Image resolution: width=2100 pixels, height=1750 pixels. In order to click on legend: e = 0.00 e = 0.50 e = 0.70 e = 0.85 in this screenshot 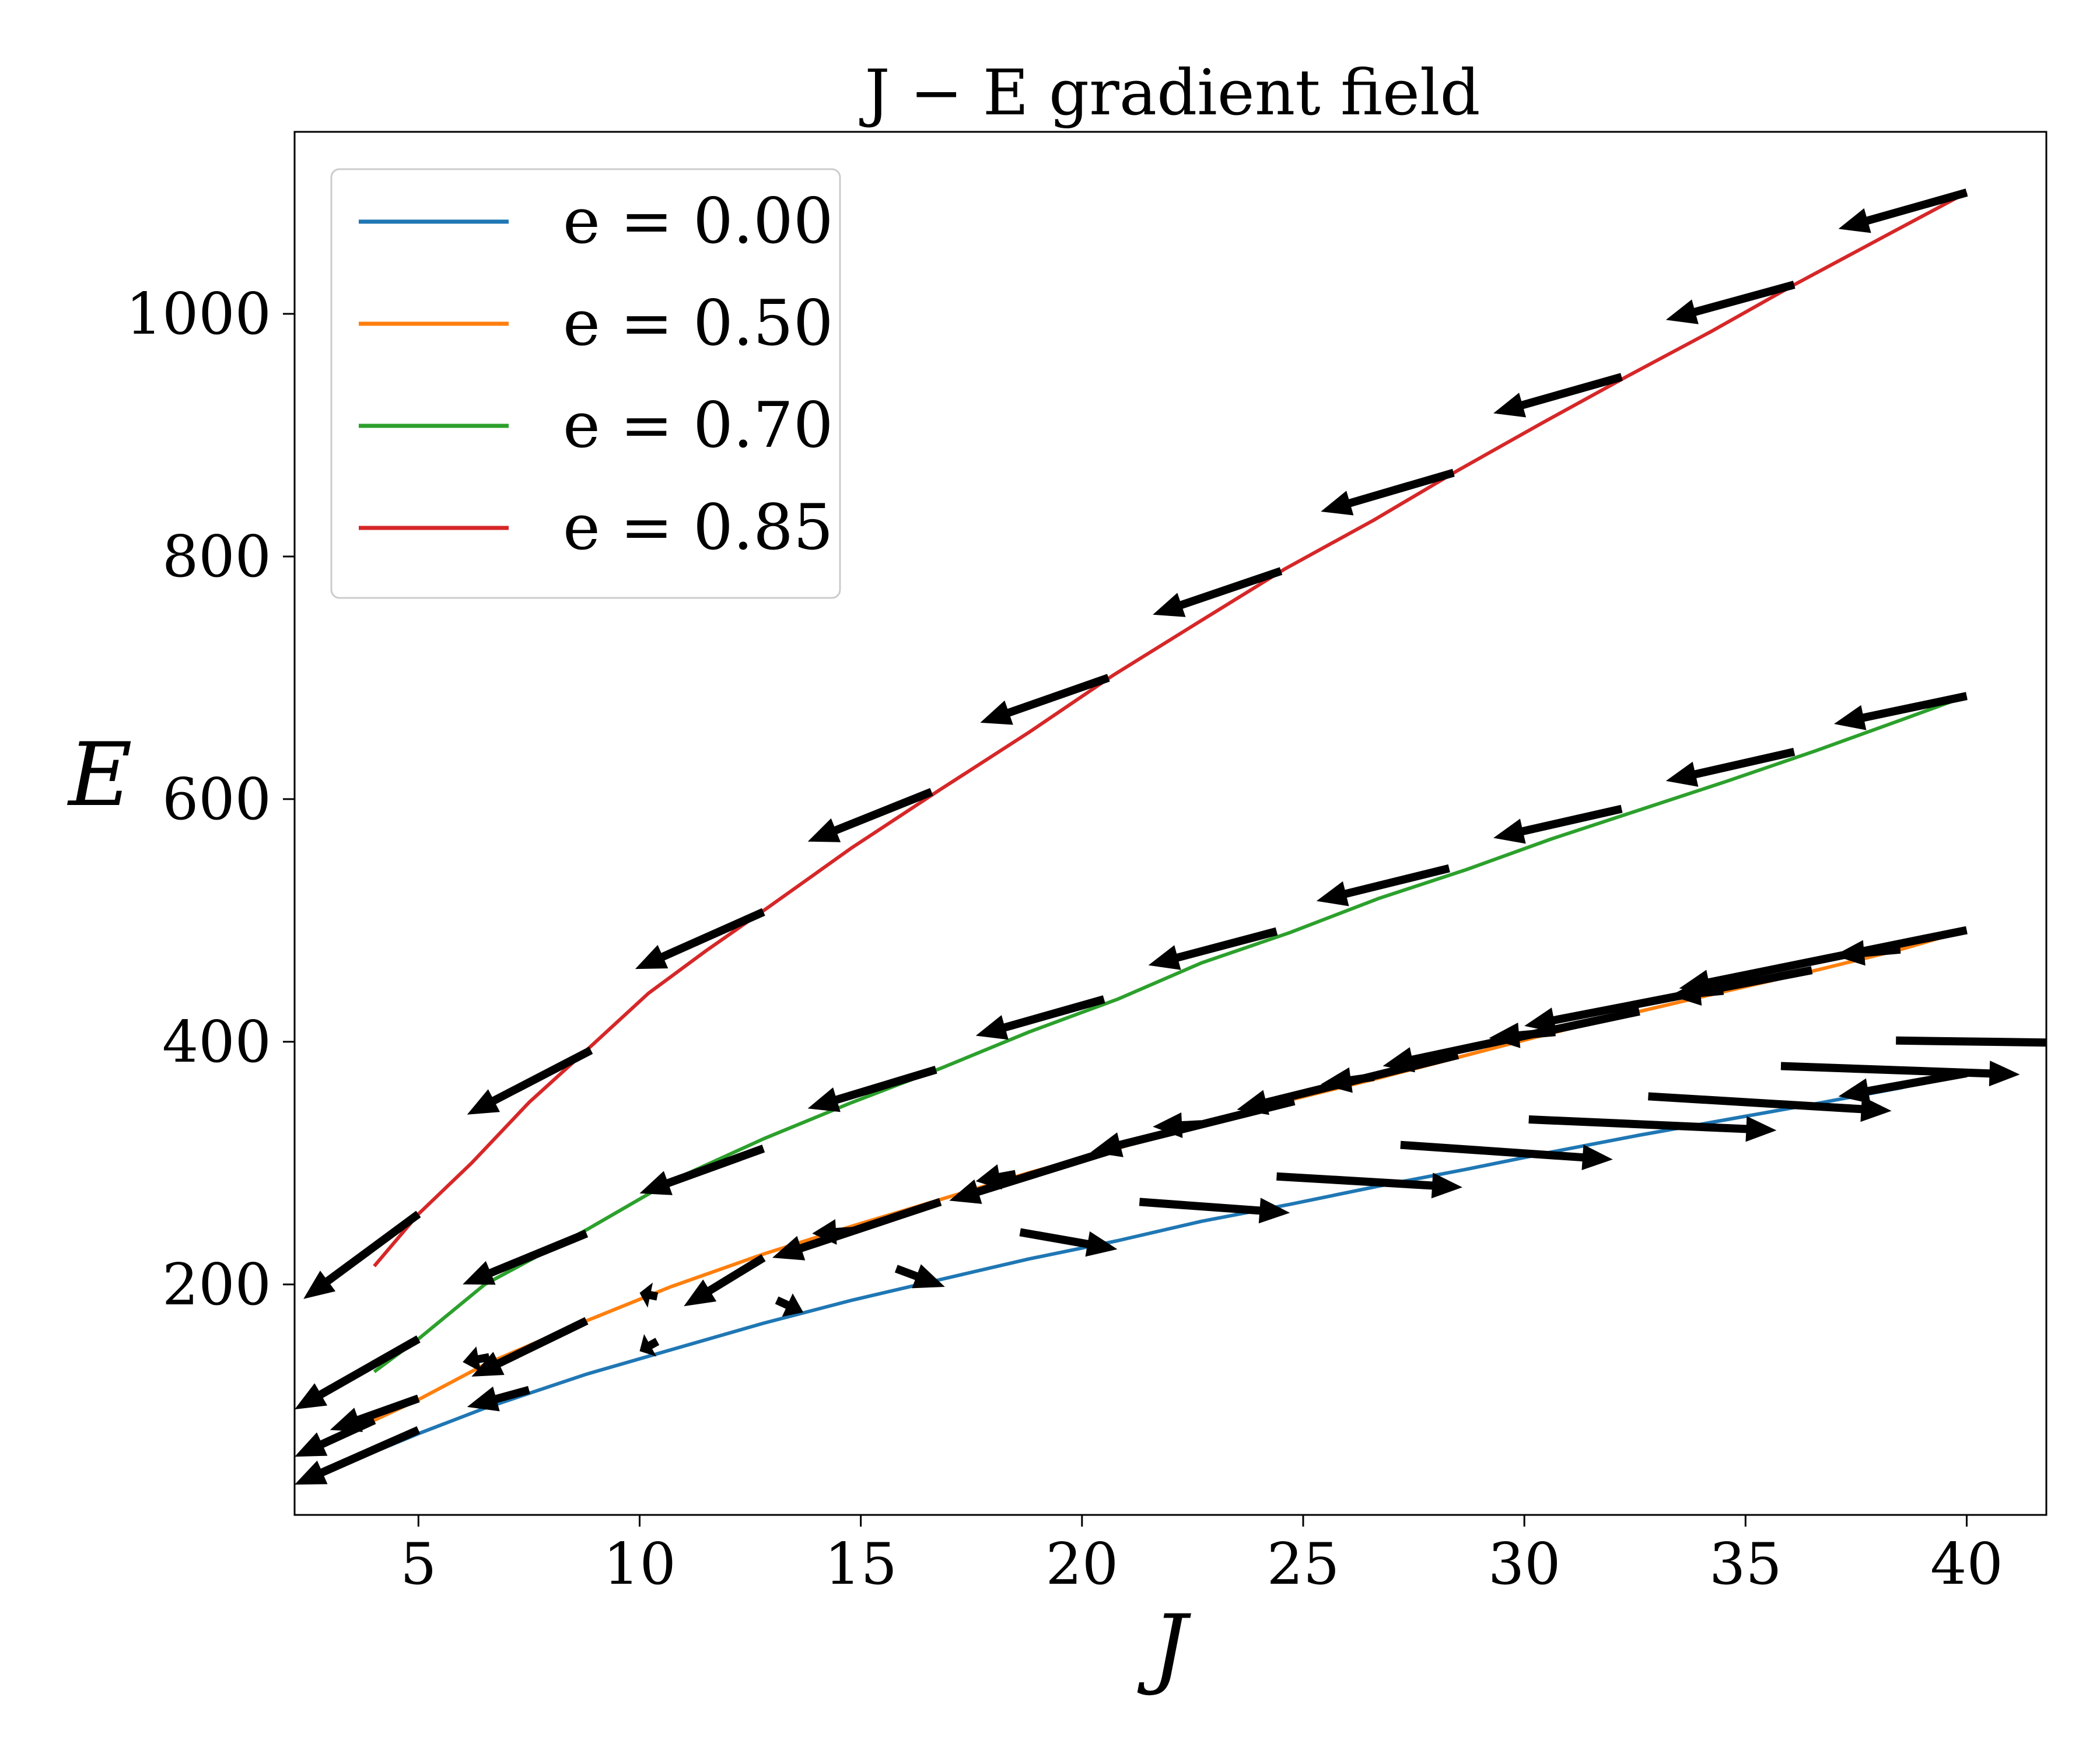, I will do `click(585, 384)`.